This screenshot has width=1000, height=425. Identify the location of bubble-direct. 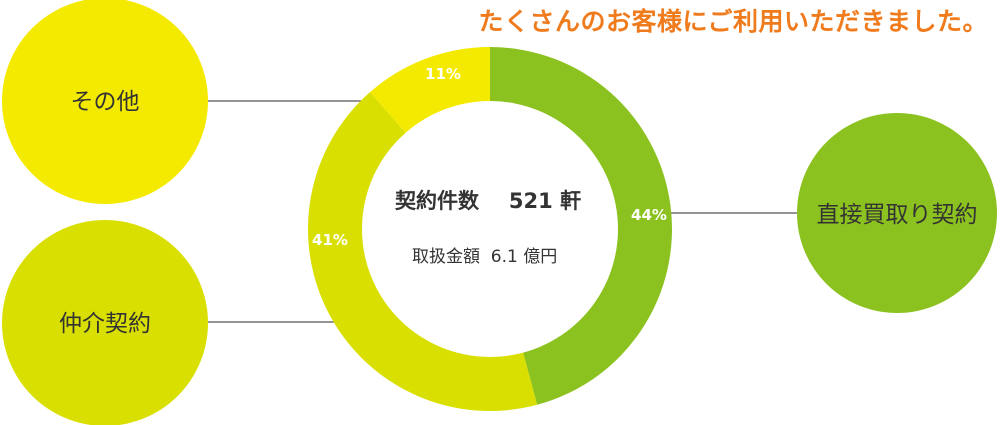
(897, 213).